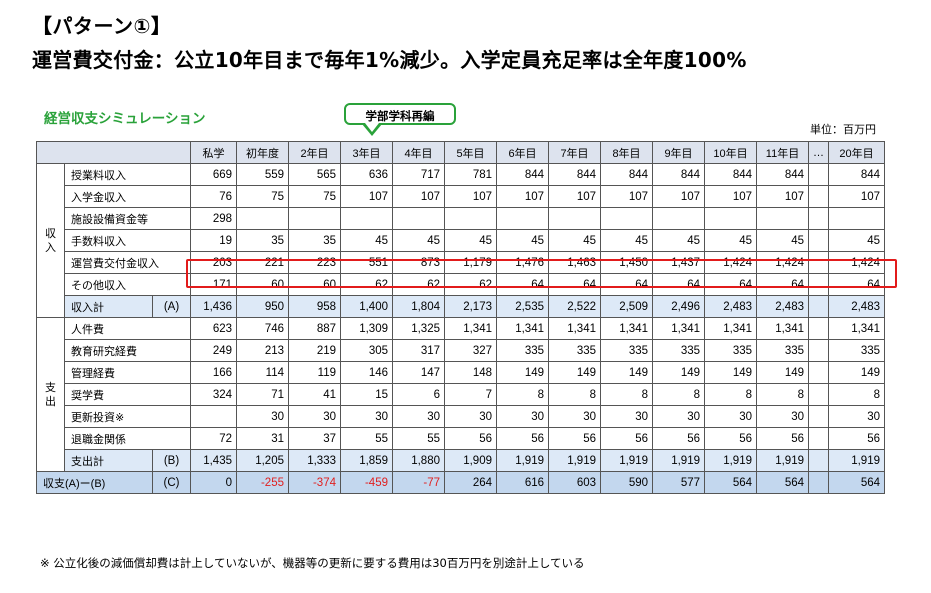 The width and height of the screenshot is (931, 593). I want to click on value-cell: 0, so click(213, 482).